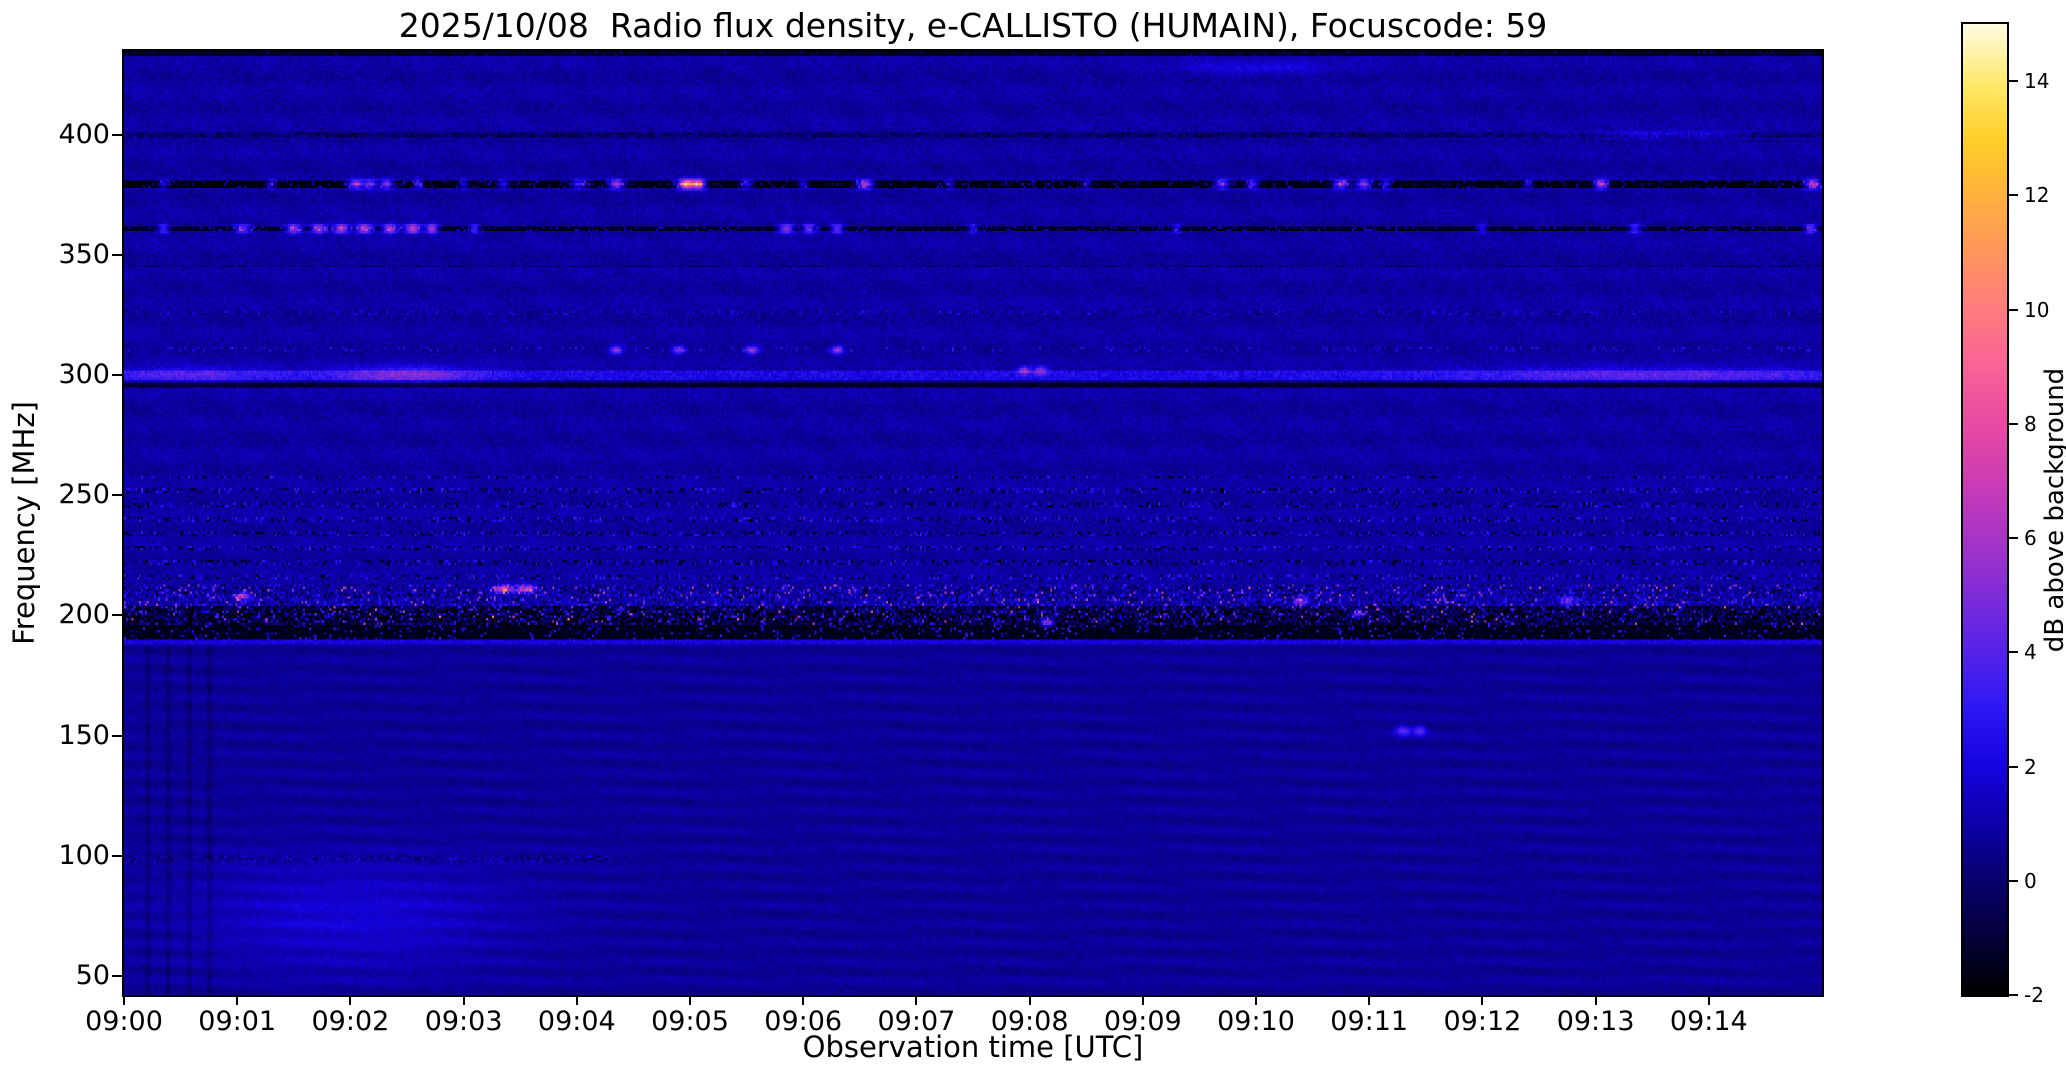 Image resolution: width=2066 pixels, height=1067 pixels. What do you see at coordinates (2030, 880) in the screenshot?
I see `colorbar-tick-label: 0` at bounding box center [2030, 880].